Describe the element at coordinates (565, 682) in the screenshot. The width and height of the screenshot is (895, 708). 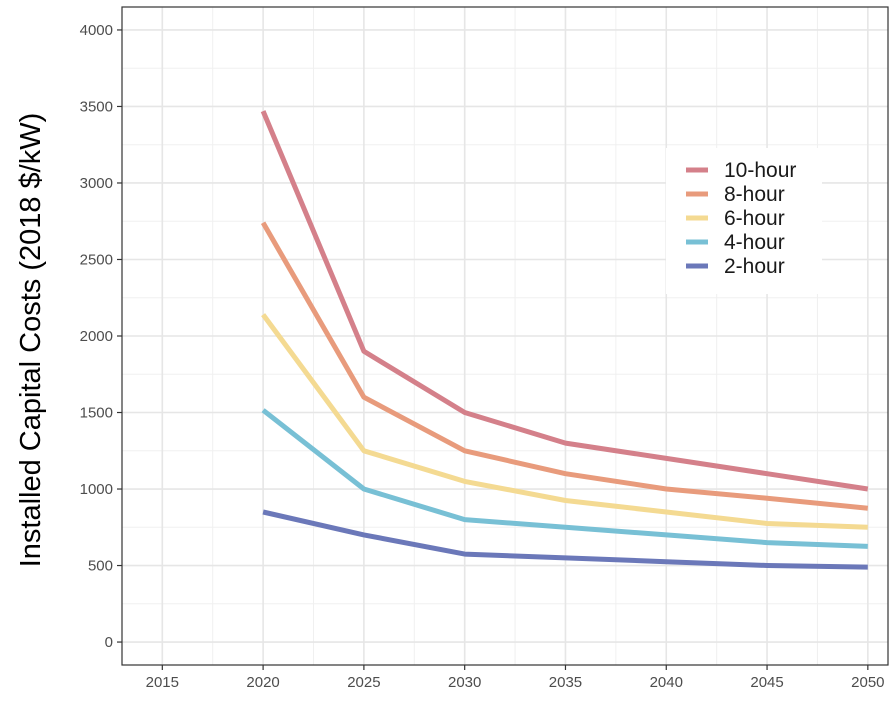
I see `x-tick-label: 2035` at that location.